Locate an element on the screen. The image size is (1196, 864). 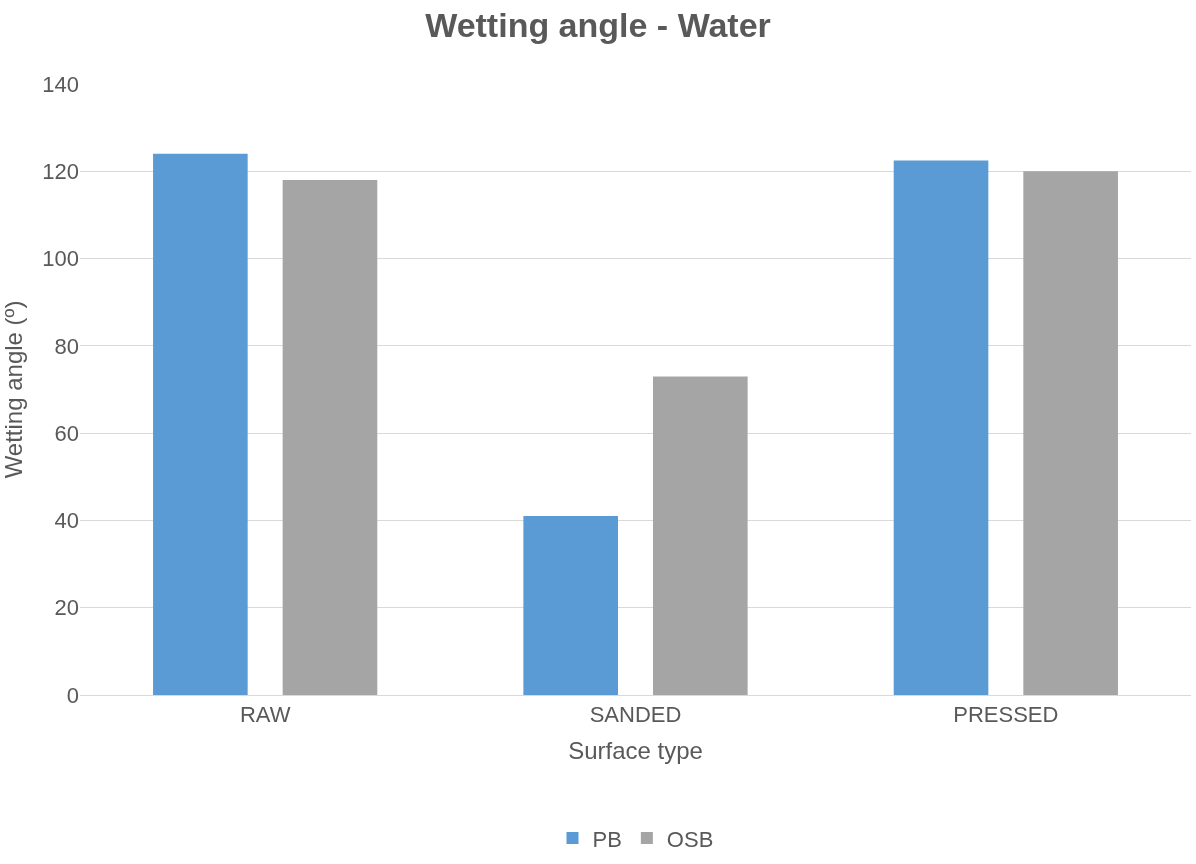
legend-label: PB is located at coordinates (607, 839).